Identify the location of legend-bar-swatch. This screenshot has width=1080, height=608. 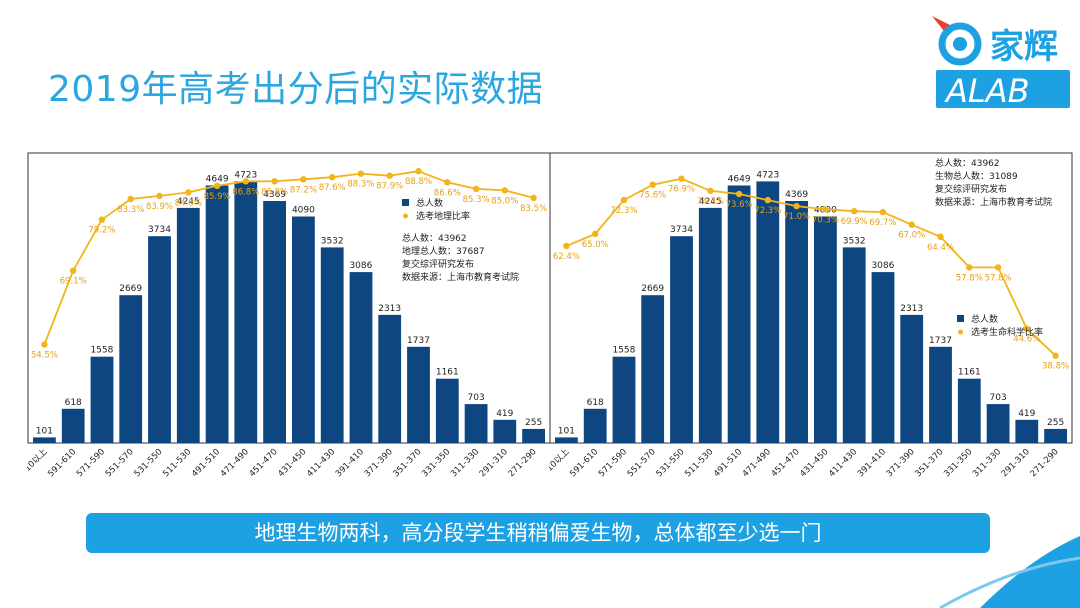
(405, 202).